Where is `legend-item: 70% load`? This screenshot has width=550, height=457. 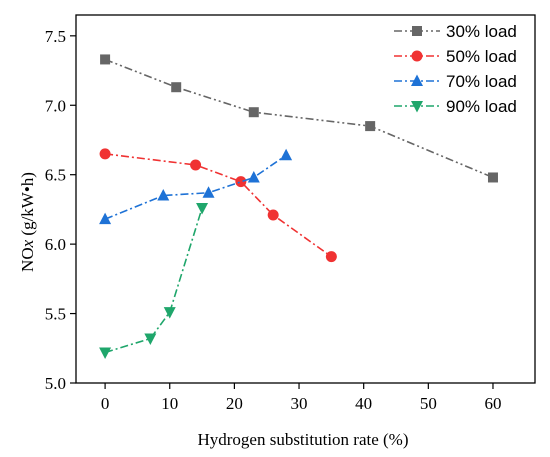 legend-item: 70% load is located at coordinates (455, 81).